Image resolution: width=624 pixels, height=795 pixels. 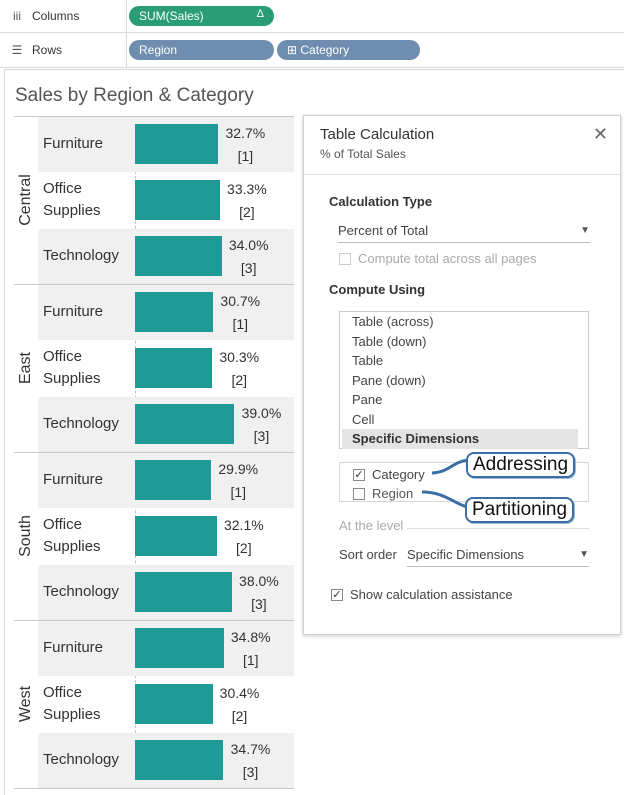 I want to click on region-dimension-checkbox: Region, so click(x=383, y=493).